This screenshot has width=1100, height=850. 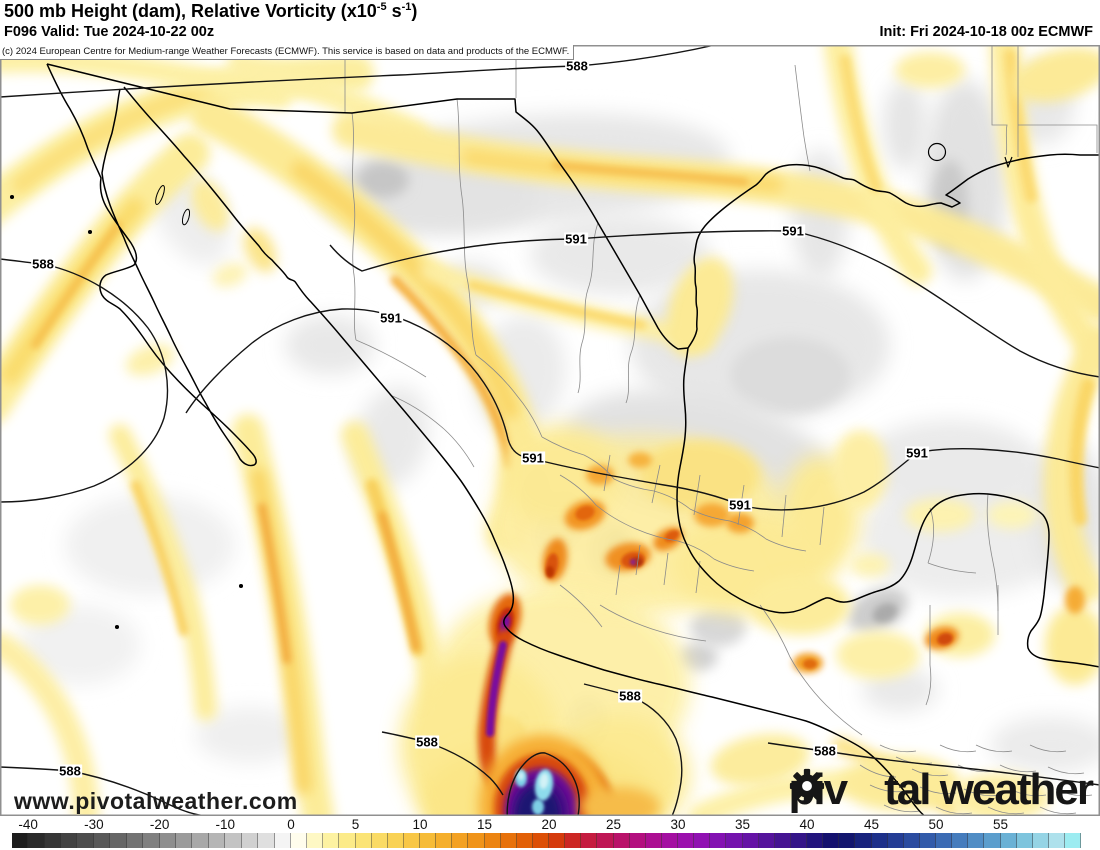 I want to click on colorbar, so click(x=550, y=840).